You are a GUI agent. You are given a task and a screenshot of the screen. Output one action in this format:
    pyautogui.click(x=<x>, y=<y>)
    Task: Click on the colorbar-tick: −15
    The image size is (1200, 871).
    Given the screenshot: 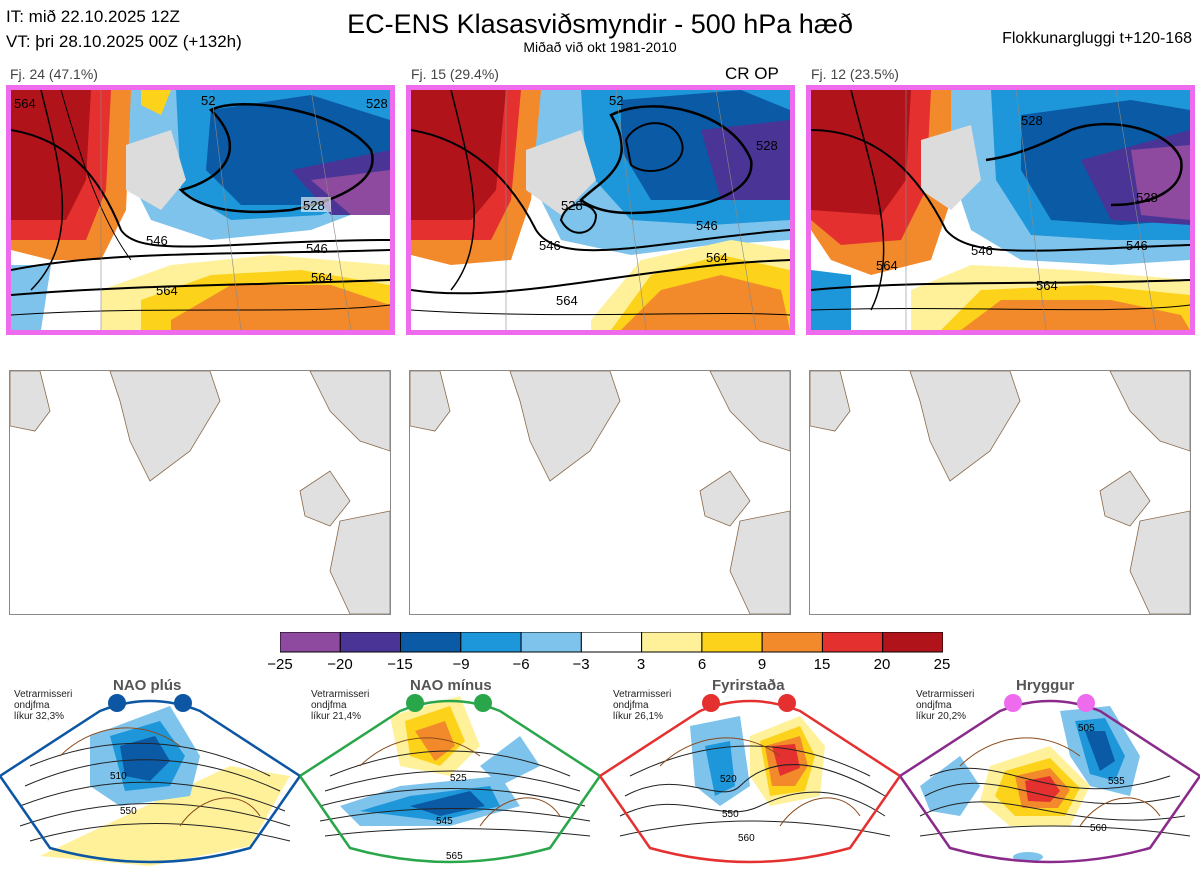 What is the action you would take?
    pyautogui.click(x=400, y=664)
    